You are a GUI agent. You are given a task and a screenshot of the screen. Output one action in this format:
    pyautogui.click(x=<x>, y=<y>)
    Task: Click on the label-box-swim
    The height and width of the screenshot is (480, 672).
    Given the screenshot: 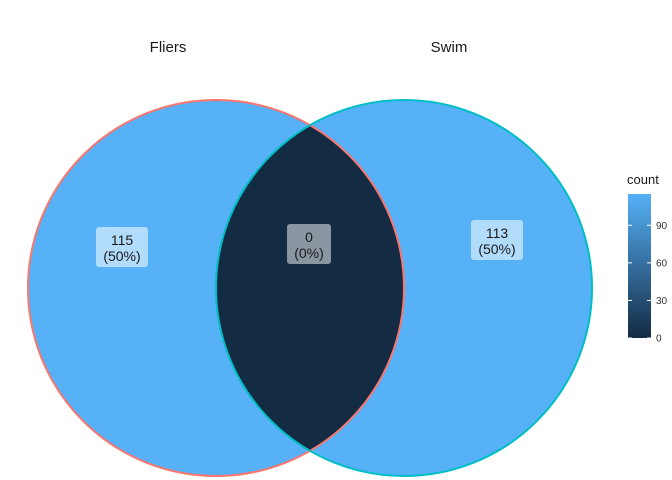 What is the action you would take?
    pyautogui.click(x=497, y=240)
    